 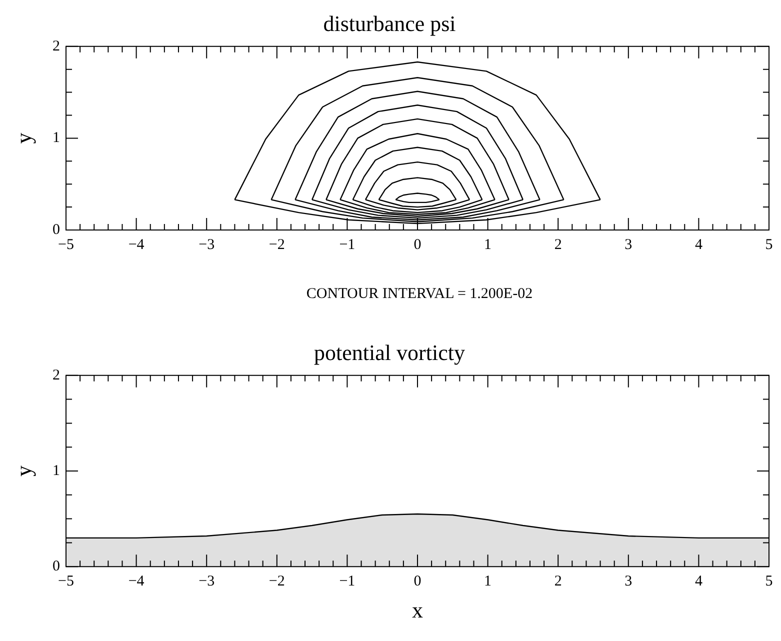 I want to click on chart-title: potential vorticty, so click(x=389, y=352).